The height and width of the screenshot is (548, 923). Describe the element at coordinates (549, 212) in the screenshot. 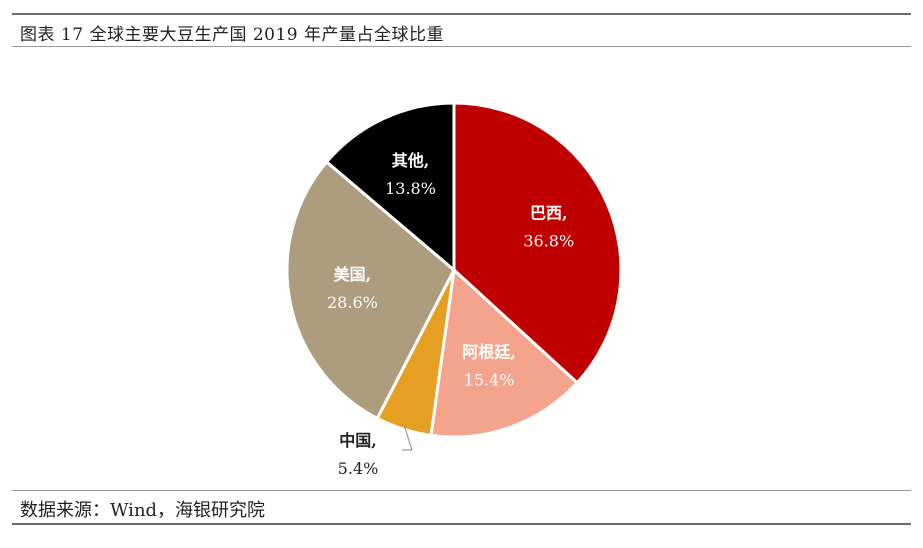

I see `pie-label-0: 巴西,` at that location.